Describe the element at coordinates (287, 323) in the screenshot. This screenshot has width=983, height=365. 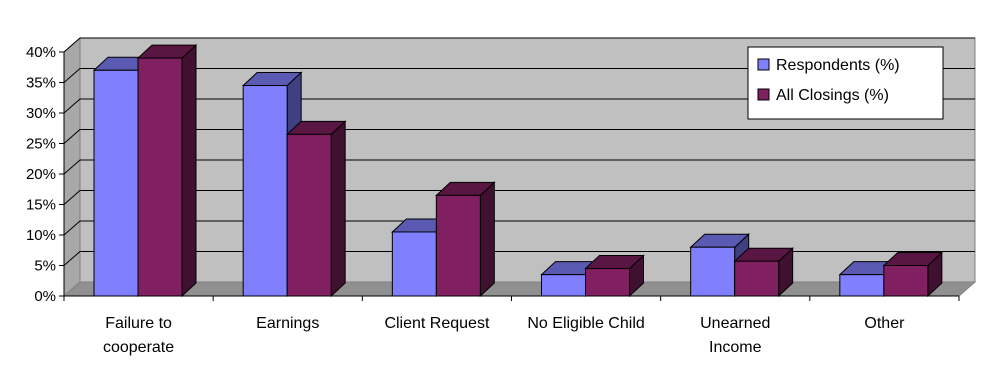
I see `x-tick-label: Earnings` at that location.